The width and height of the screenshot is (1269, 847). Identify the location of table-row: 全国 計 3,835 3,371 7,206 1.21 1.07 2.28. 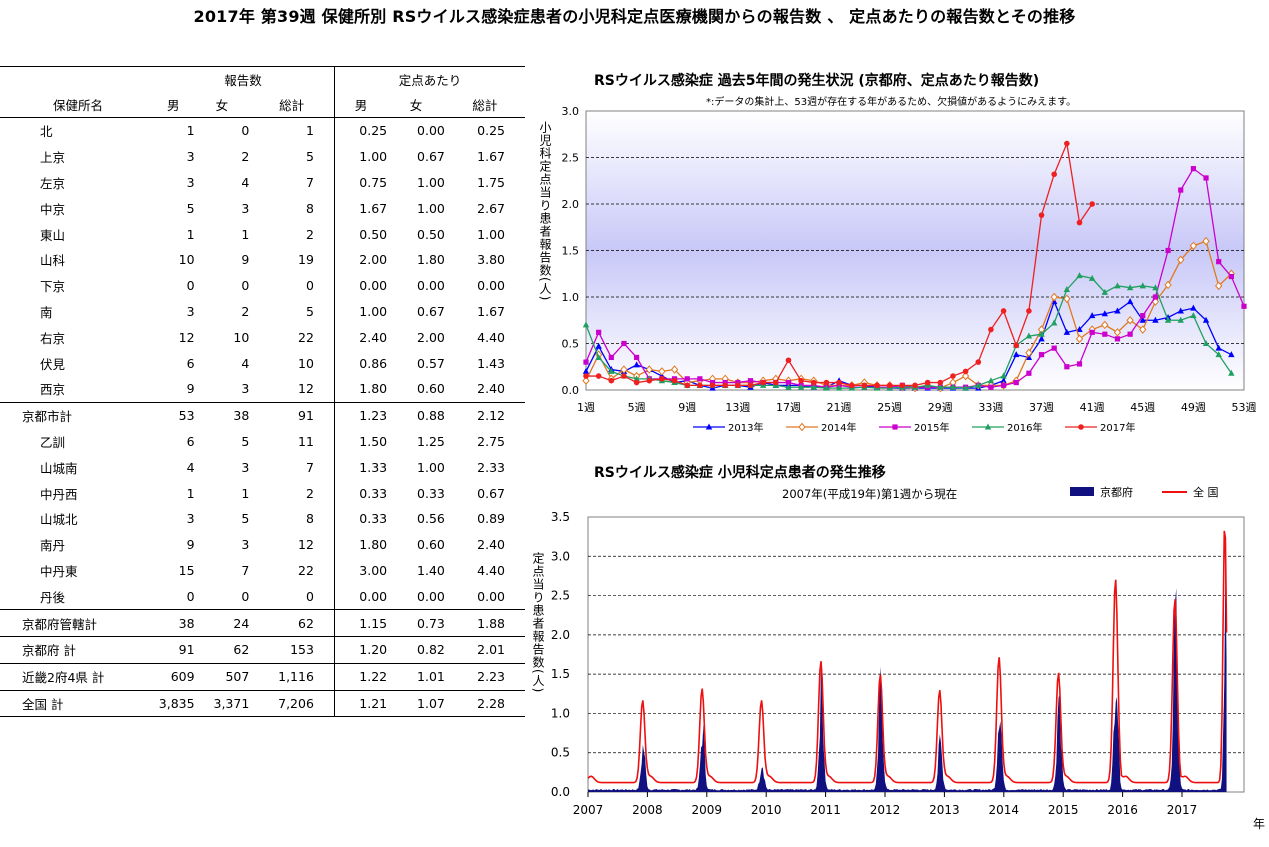
(262, 703).